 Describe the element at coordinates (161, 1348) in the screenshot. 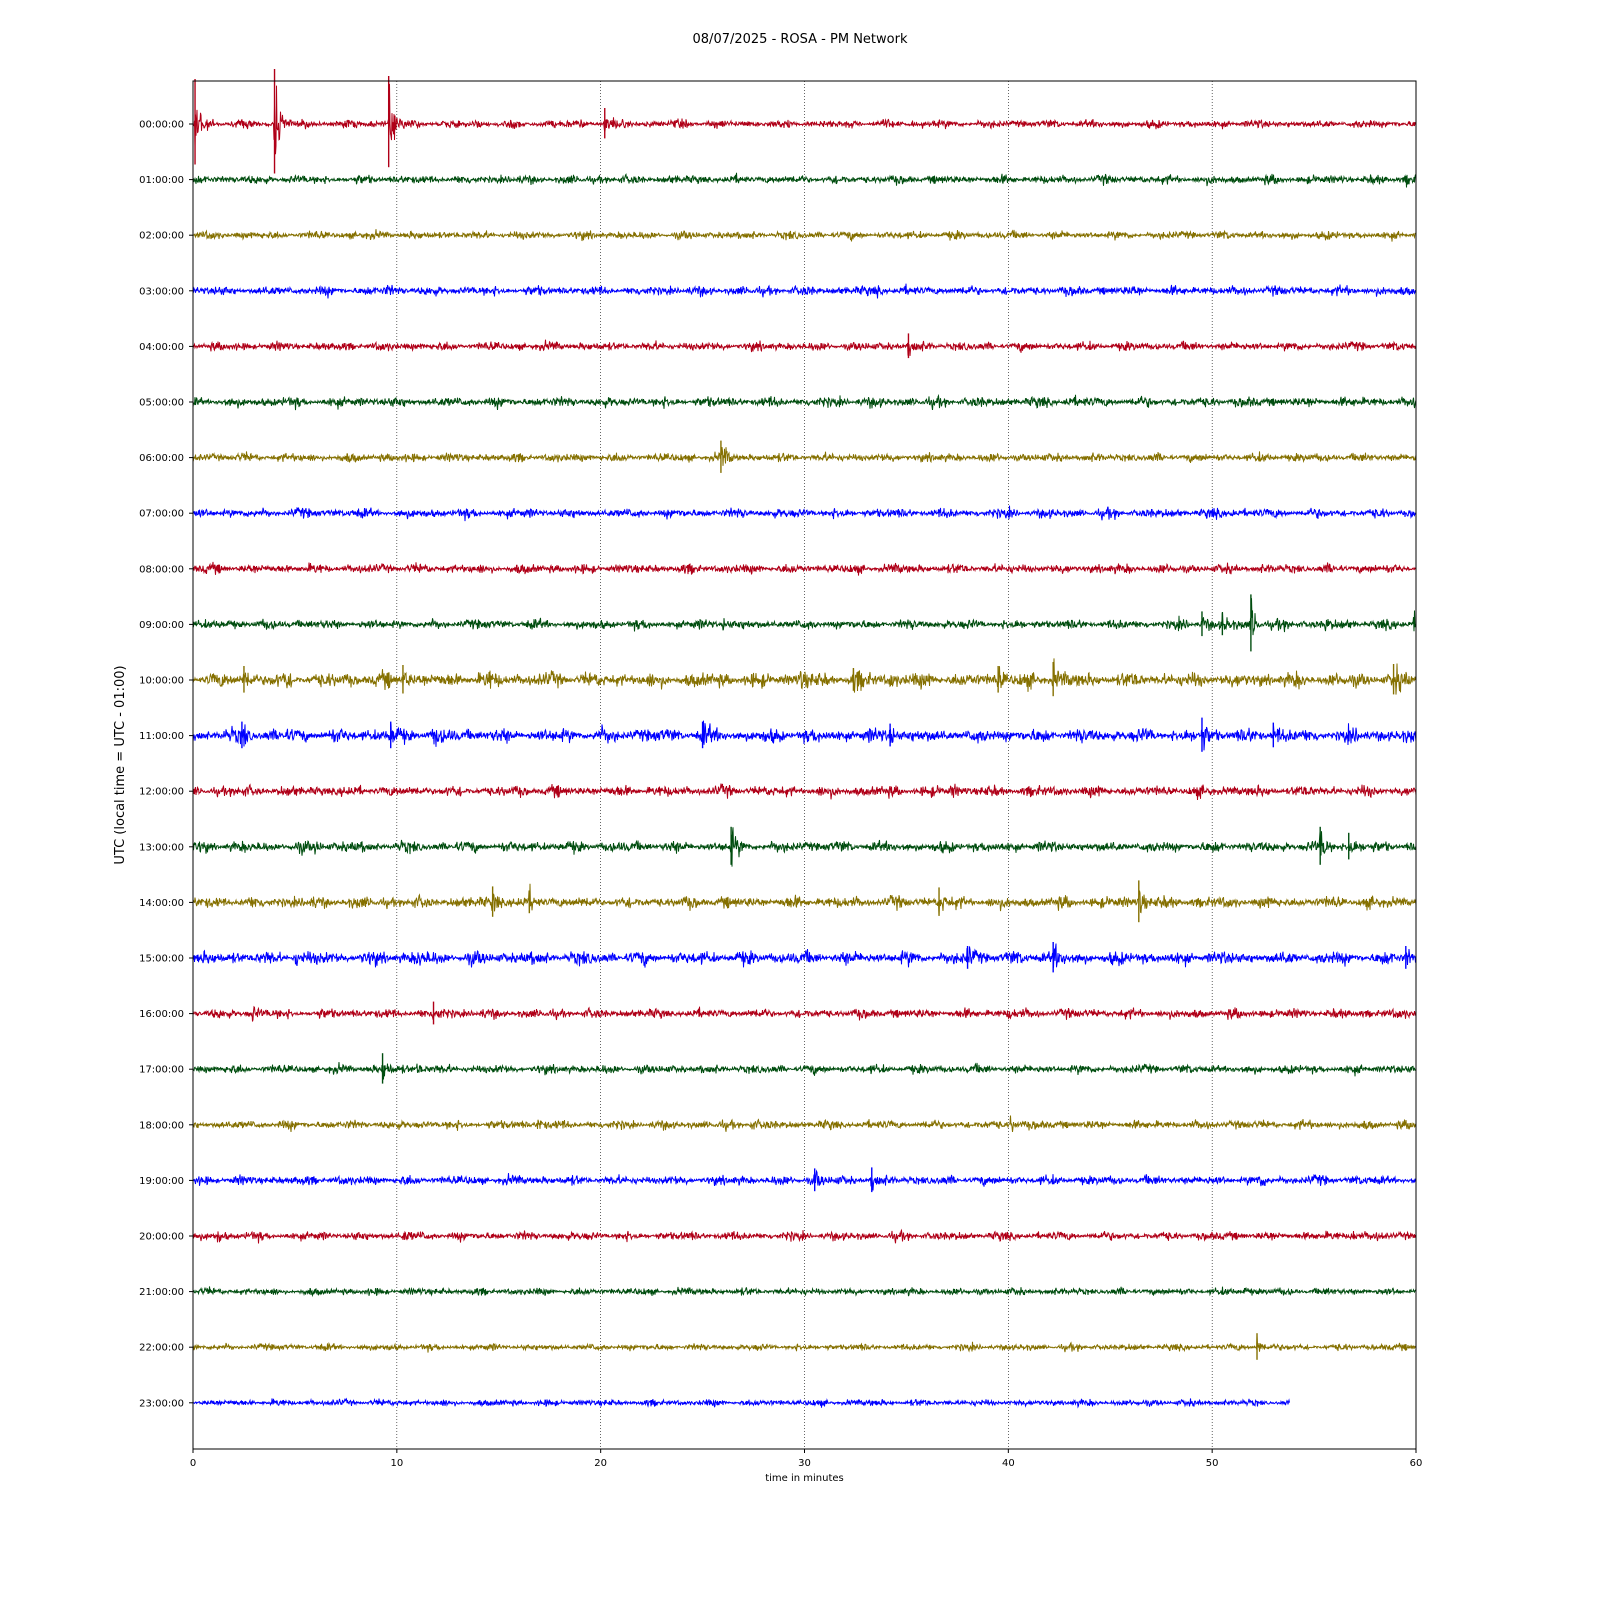

I see `y-tick-label: 22:00:00` at that location.